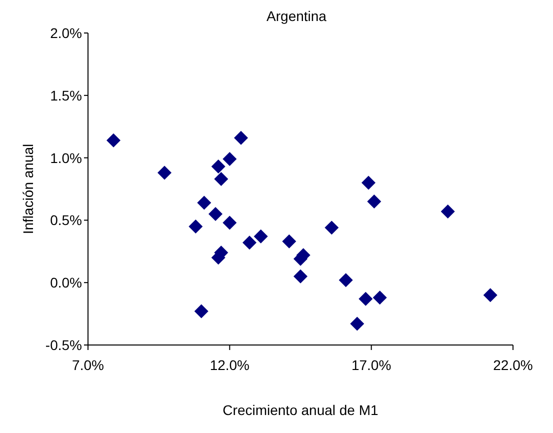  Describe the element at coordinates (66, 220) in the screenshot. I see `y-tick-label: 0.5%` at that location.